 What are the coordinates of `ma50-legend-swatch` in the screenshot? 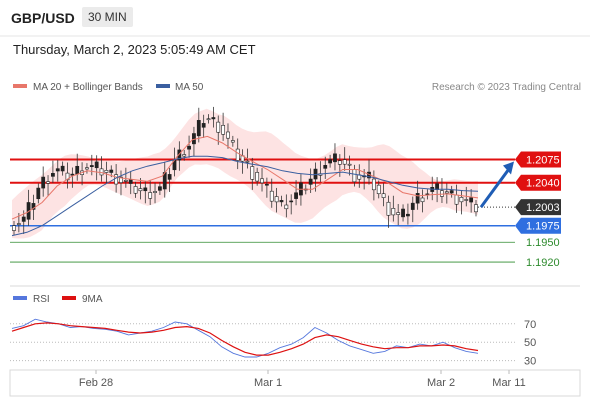 It's located at (163, 86).